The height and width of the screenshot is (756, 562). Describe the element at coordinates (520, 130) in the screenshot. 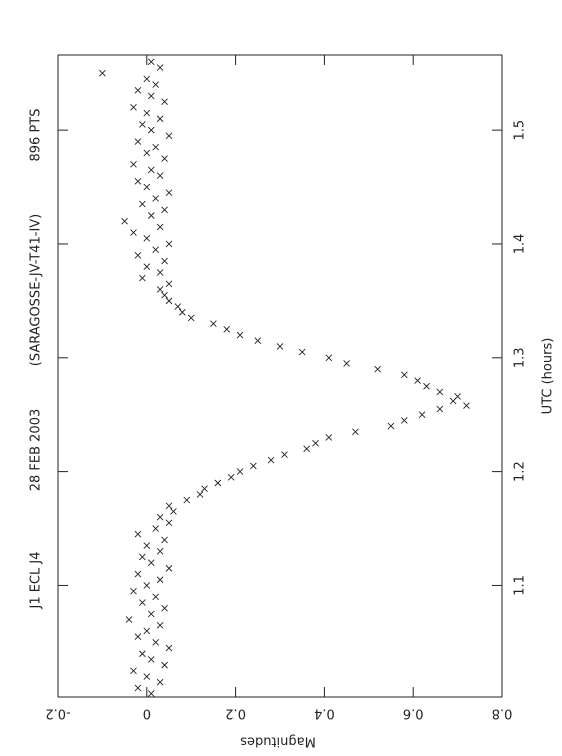

I see `x-tick-label: 1.5` at that location.